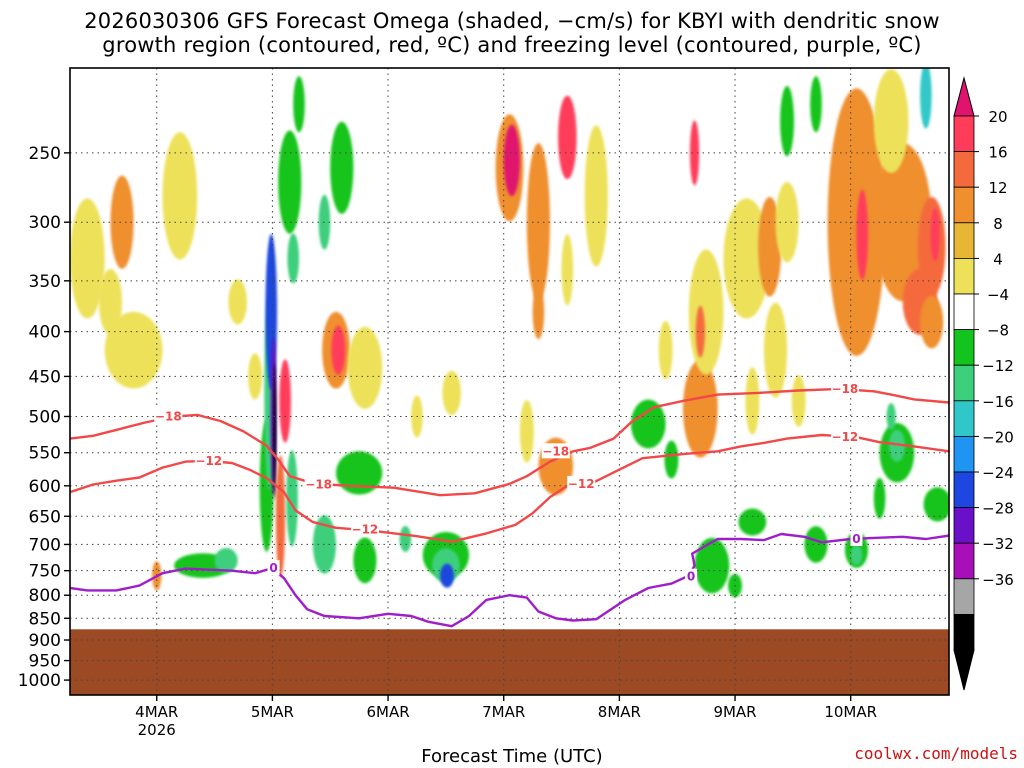 Image resolution: width=1024 pixels, height=768 pixels. What do you see at coordinates (850, 712) in the screenshot?
I see `x-tick-label: 10MAR` at bounding box center [850, 712].